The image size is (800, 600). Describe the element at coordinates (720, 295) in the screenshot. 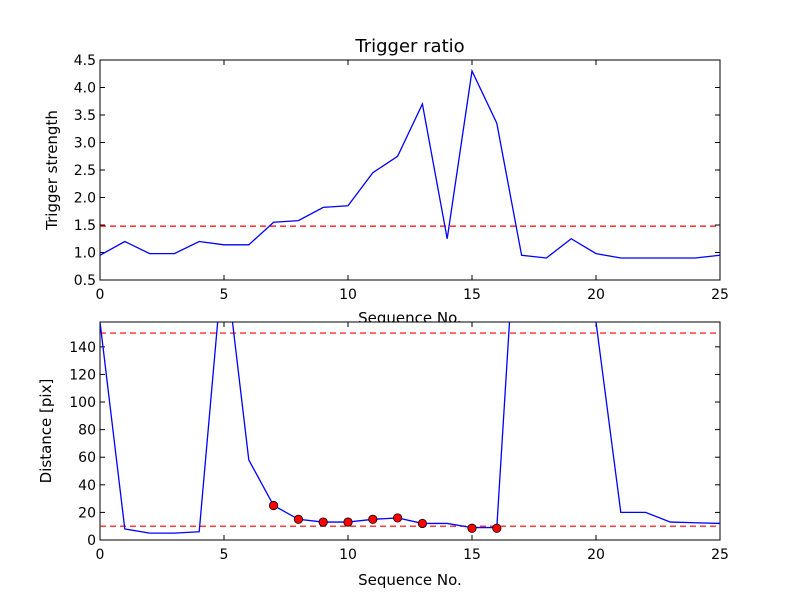

I see `top-xtick-label: 25` at that location.